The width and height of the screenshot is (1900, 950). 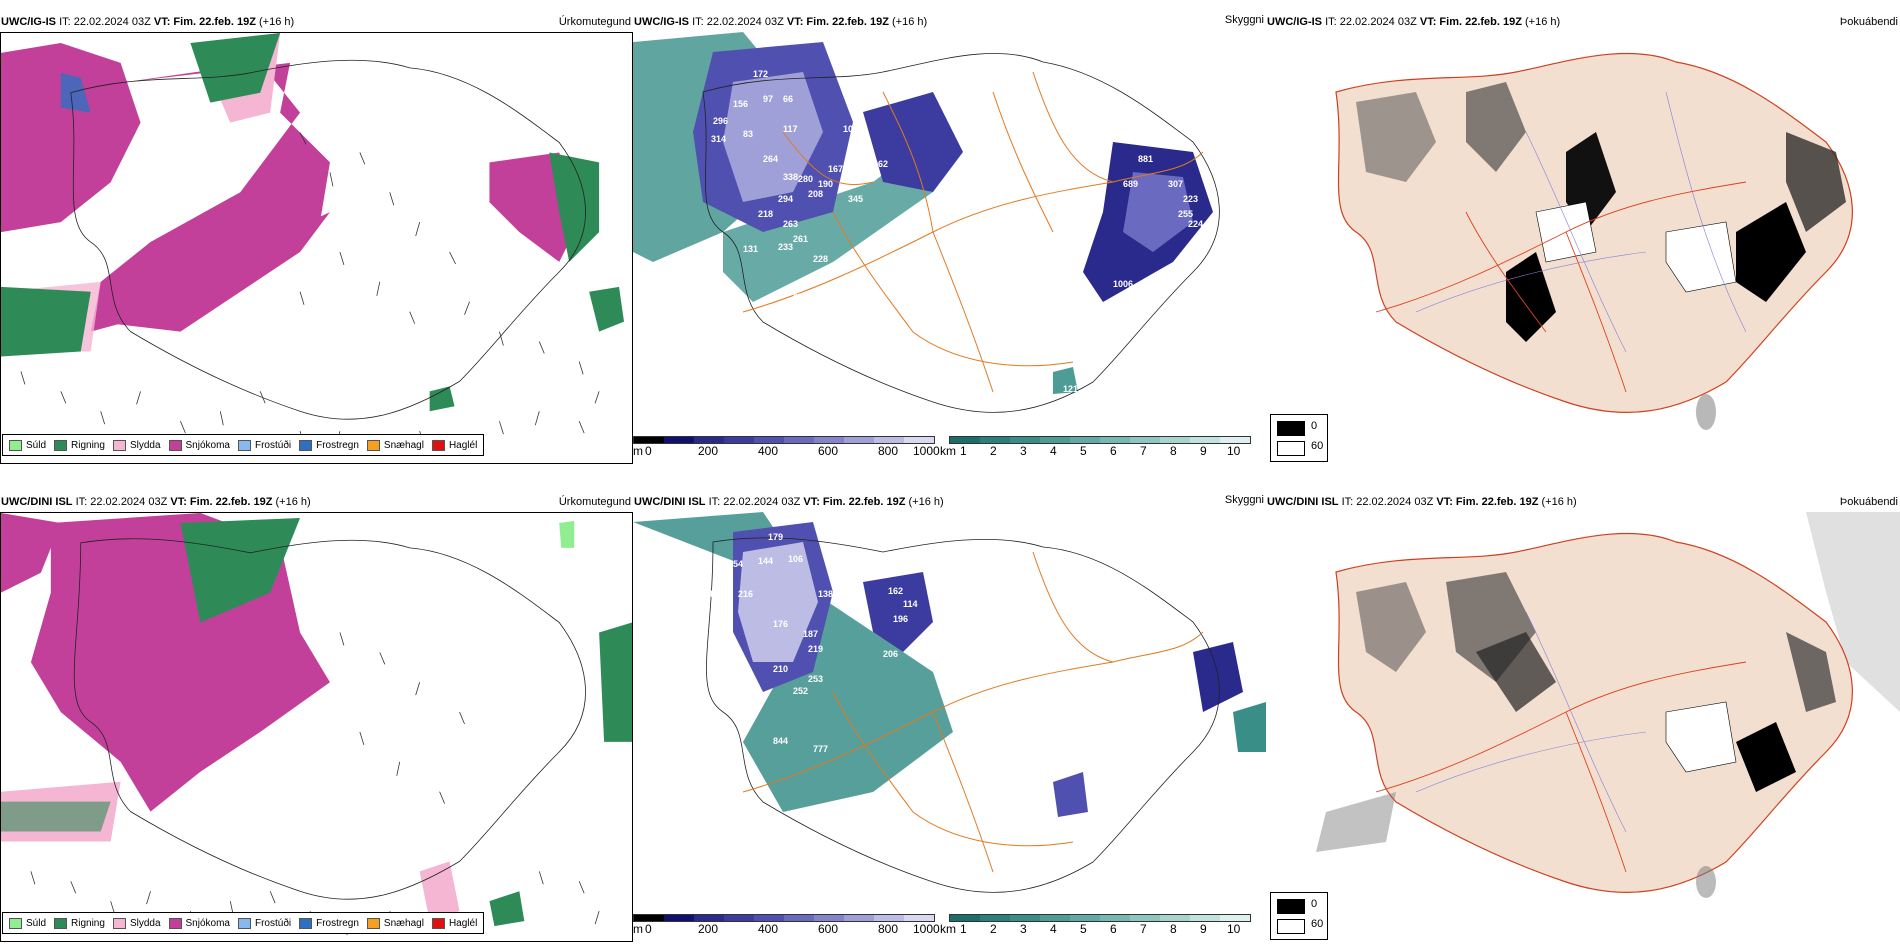 I want to click on svg-text: 179, so click(x=775, y=537).